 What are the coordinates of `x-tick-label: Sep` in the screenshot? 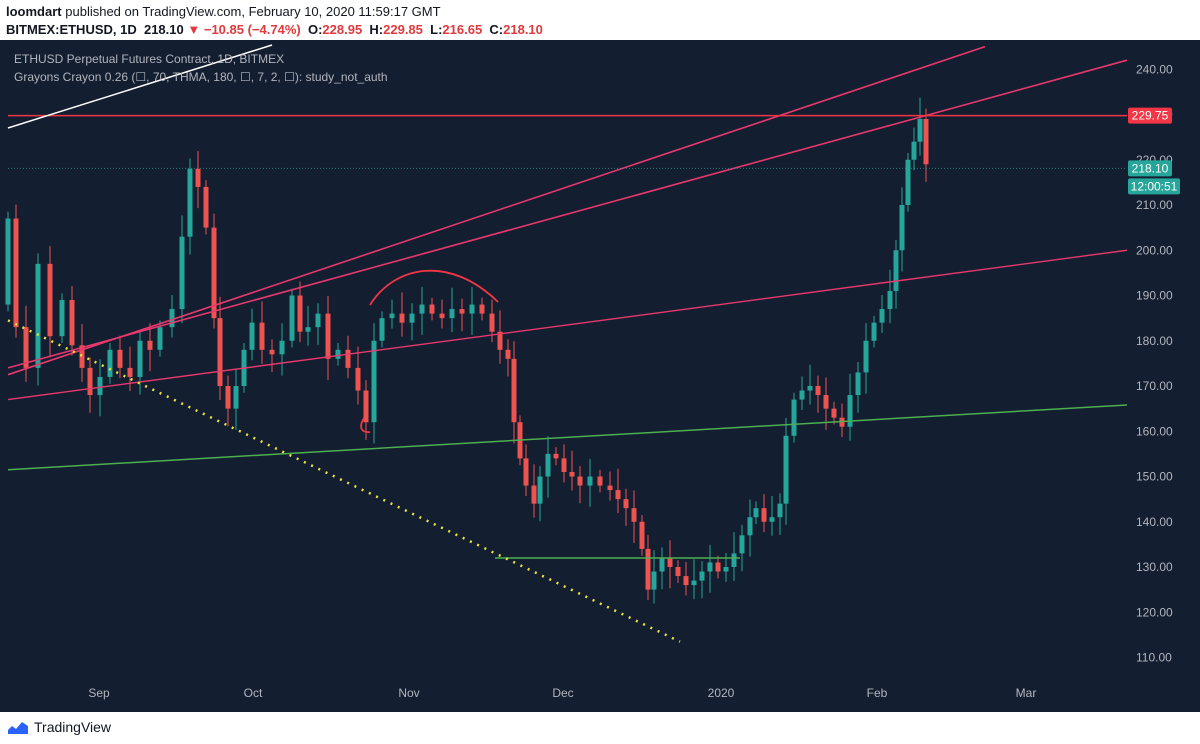 It's located at (99, 693).